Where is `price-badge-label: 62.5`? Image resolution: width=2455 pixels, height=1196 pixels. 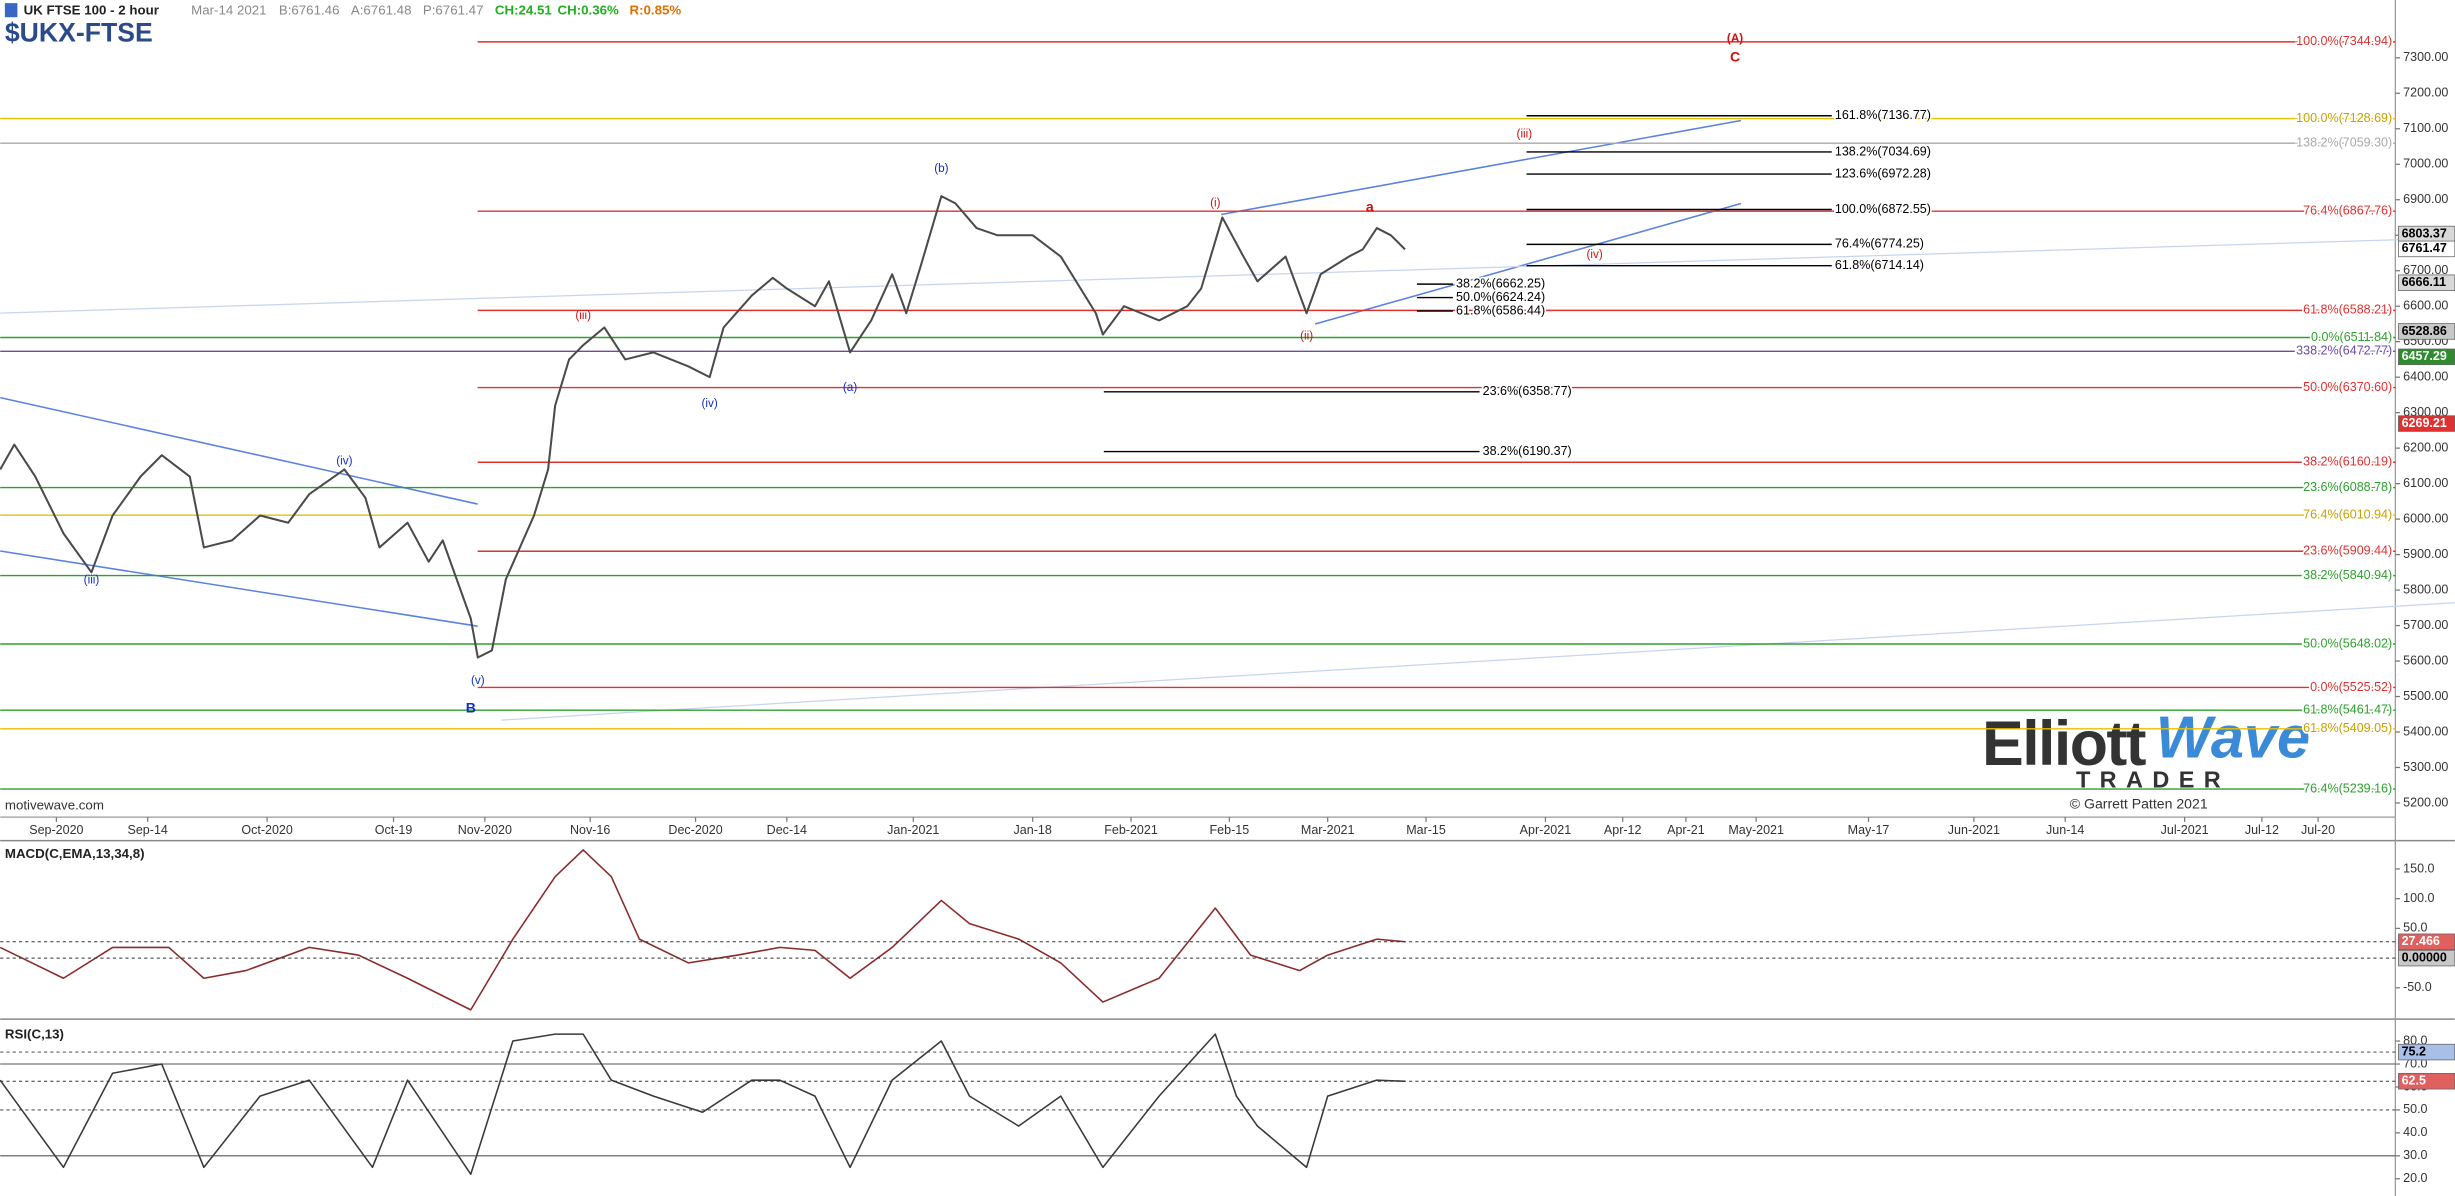
price-badge-label: 62.5 is located at coordinates (2414, 1081).